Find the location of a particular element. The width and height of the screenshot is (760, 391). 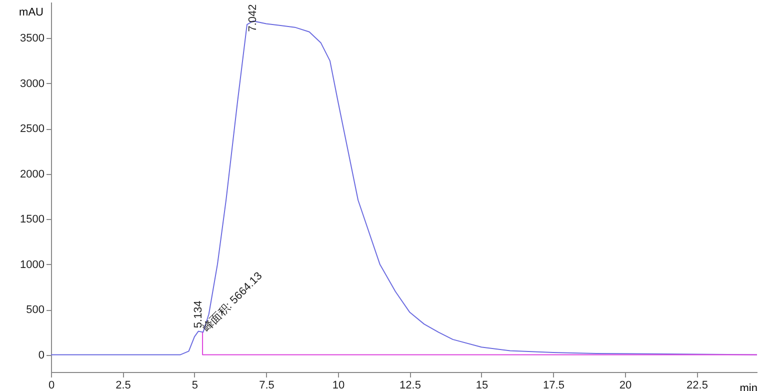

x-tick-label: 17.5 is located at coordinates (553, 385).